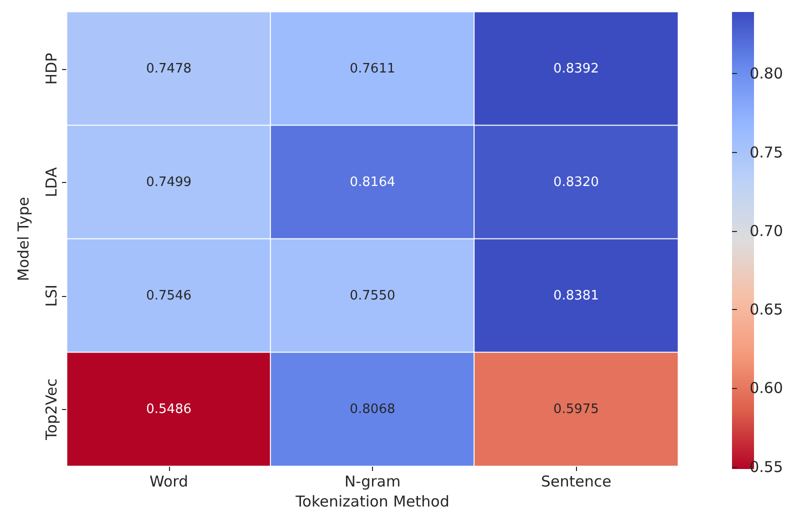 Image resolution: width=794 pixels, height=522 pixels. I want to click on color-bar-label: 0.65, so click(767, 309).